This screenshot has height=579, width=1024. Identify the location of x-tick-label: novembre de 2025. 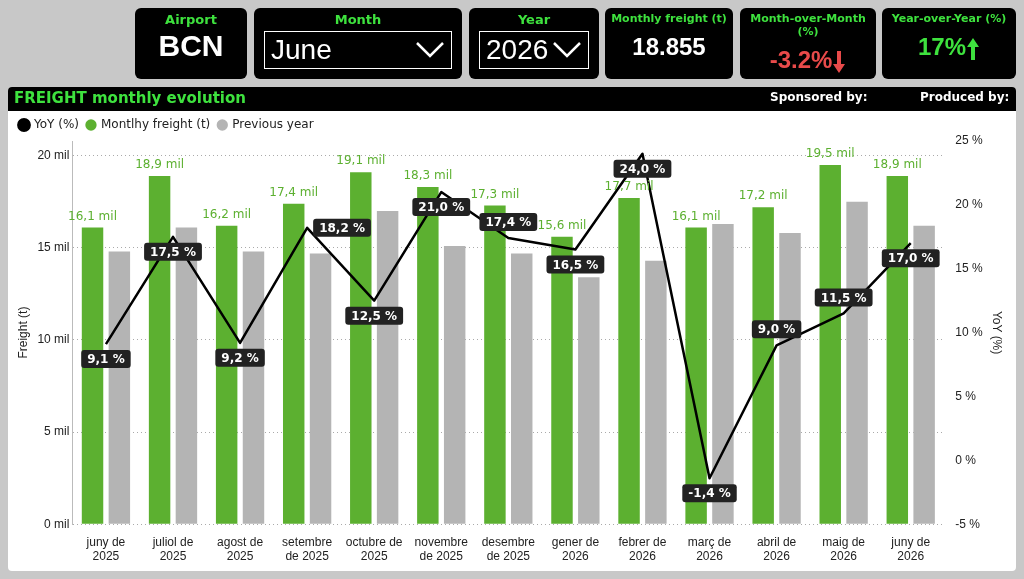
(441, 549).